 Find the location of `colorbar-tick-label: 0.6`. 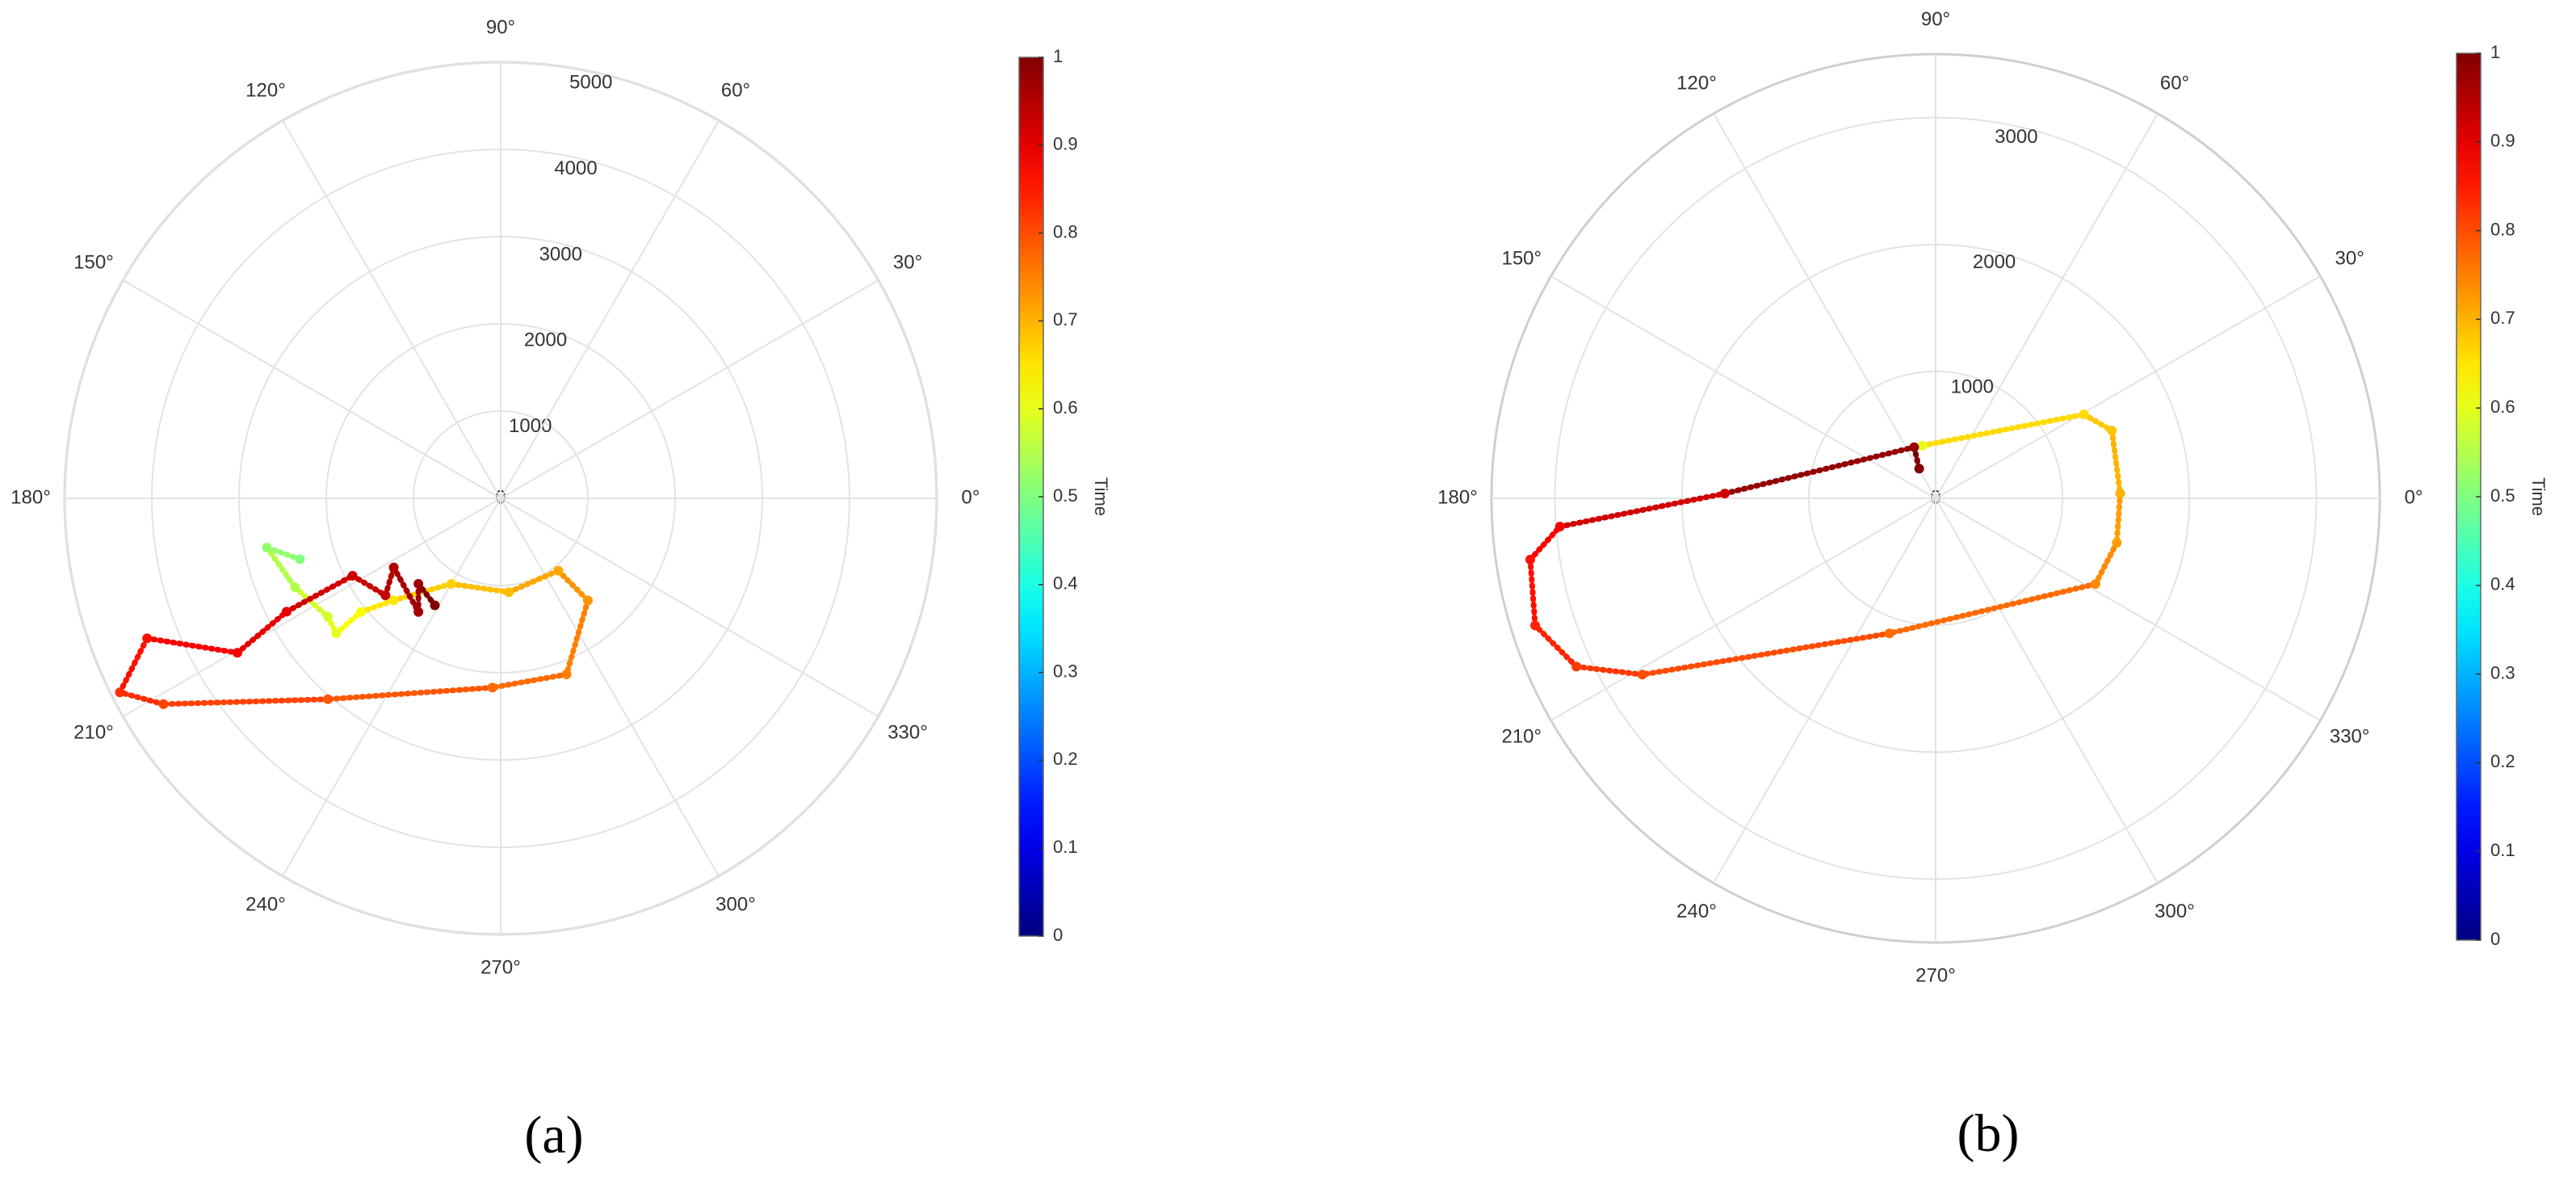

colorbar-tick-label: 0.6 is located at coordinates (1065, 407).